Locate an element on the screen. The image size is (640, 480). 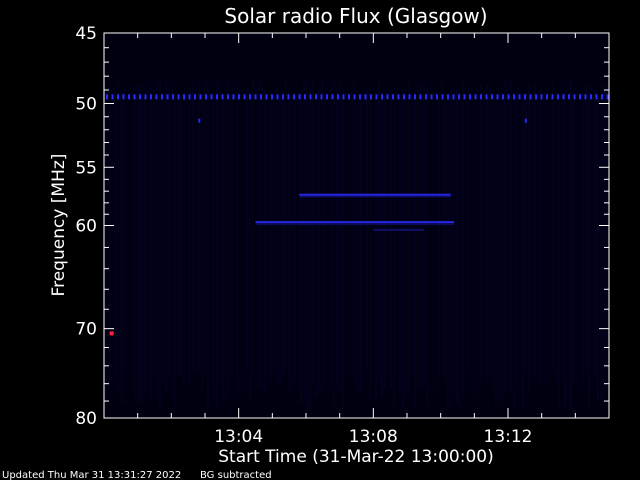
hot-pixel is located at coordinates (111, 333).